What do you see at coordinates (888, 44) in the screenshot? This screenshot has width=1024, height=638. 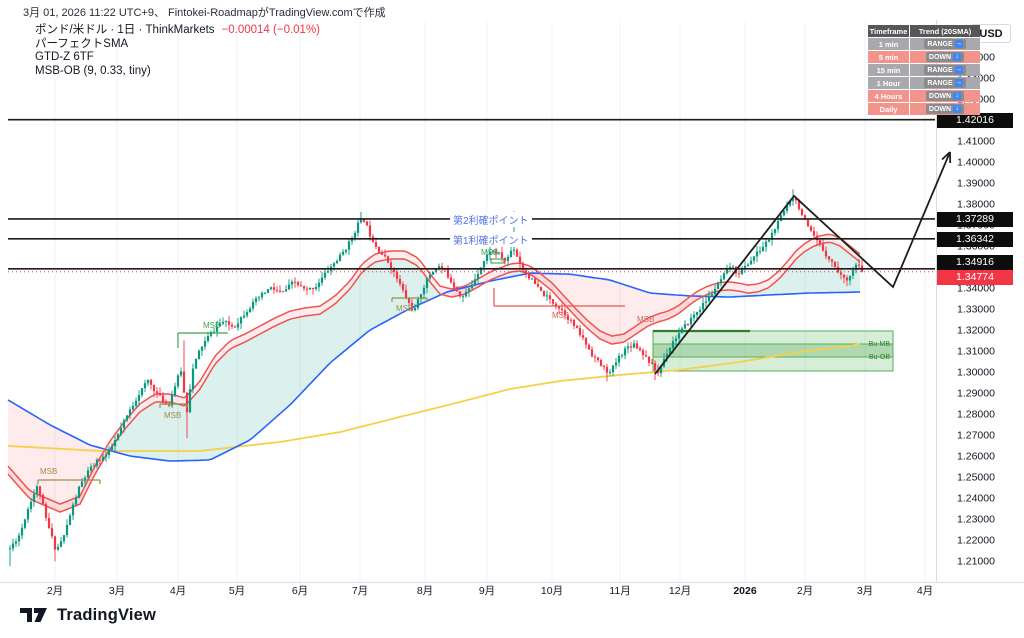 I see `trend-row-1min-timeframe: 1 min` at bounding box center [888, 44].